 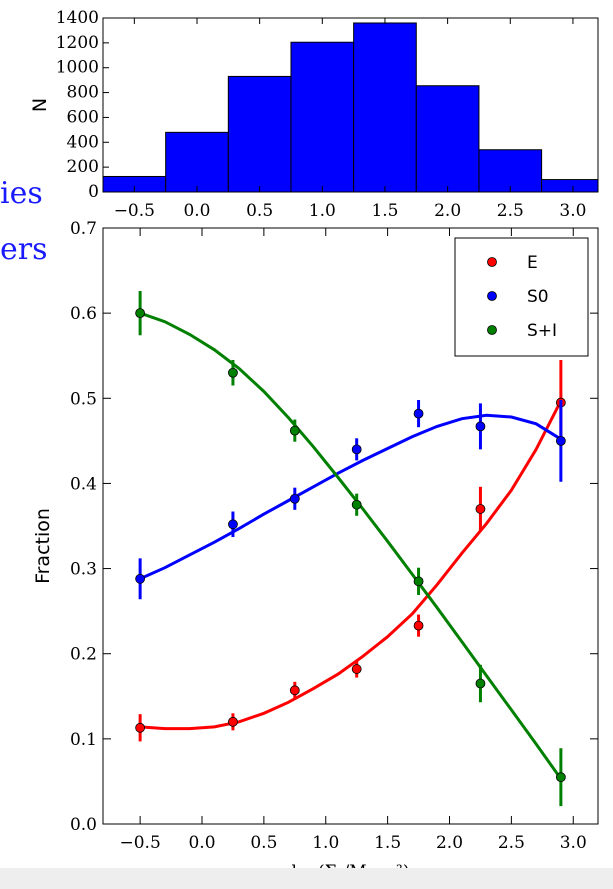 I want to click on histogram-xtick-label: 2.0, so click(x=447, y=211).